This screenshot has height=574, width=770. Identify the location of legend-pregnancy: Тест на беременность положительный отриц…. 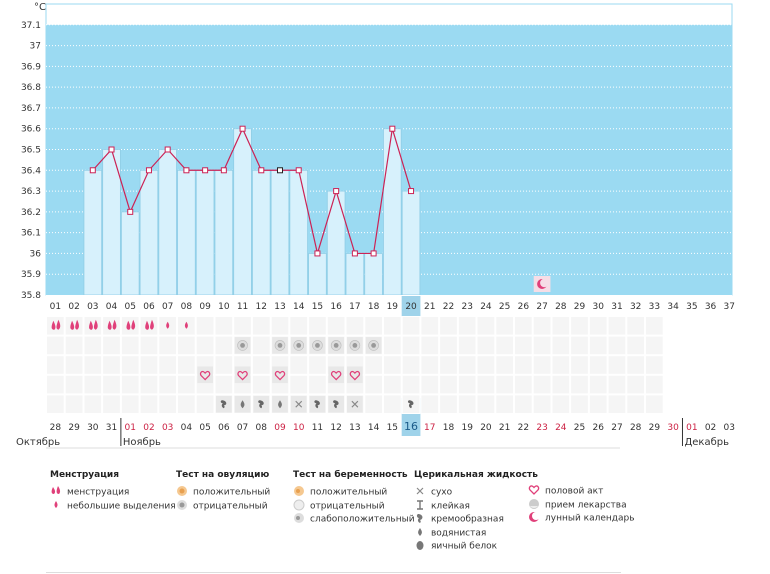
(354, 498).